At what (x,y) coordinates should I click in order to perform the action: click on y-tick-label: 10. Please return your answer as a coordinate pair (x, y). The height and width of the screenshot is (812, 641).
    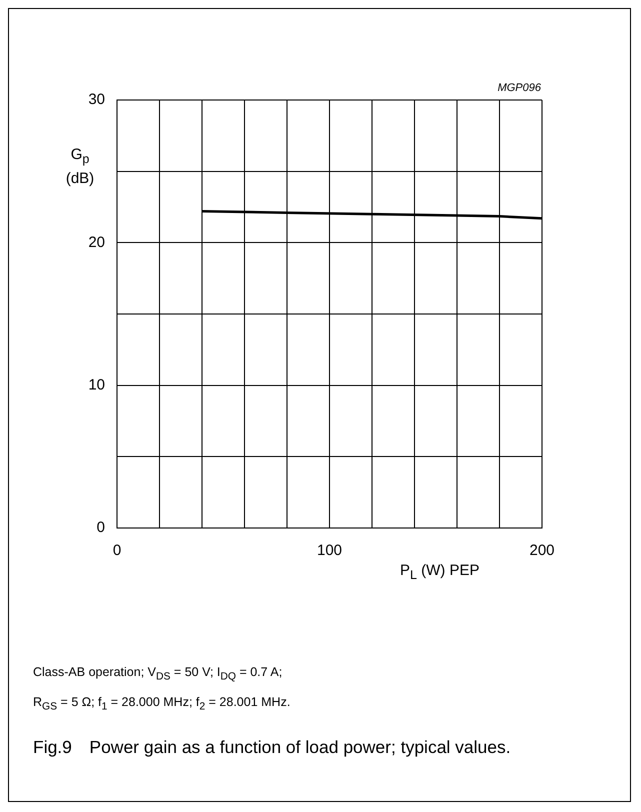
    Looking at the image, I should click on (96, 385).